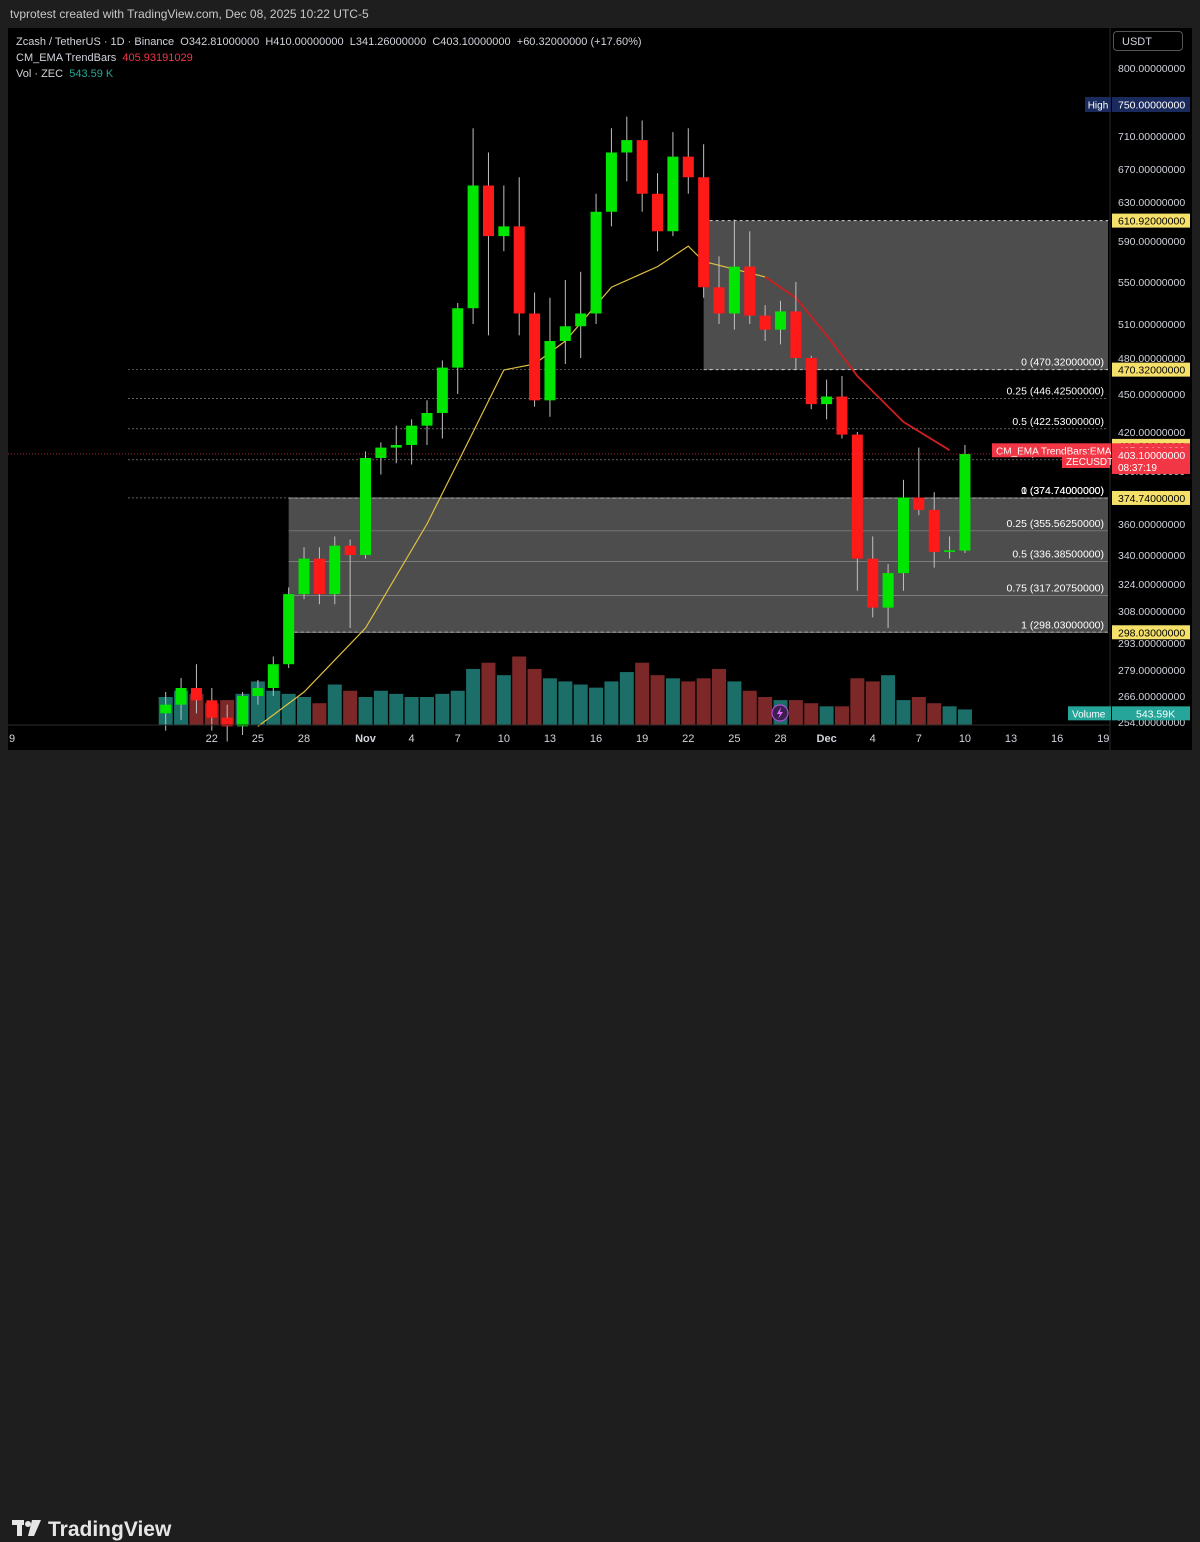  What do you see at coordinates (780, 713) in the screenshot?
I see `lightning-bolt-icon` at bounding box center [780, 713].